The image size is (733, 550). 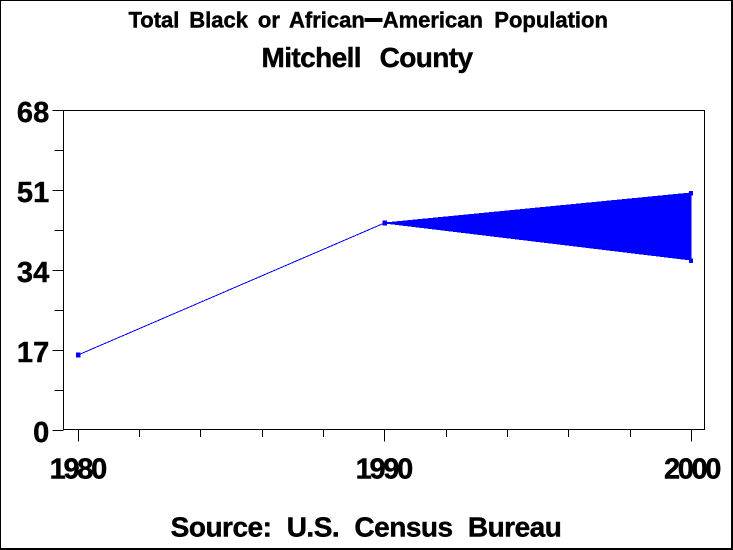 I want to click on svg-text: Source: U.S. Census Bureau, so click(x=366, y=526).